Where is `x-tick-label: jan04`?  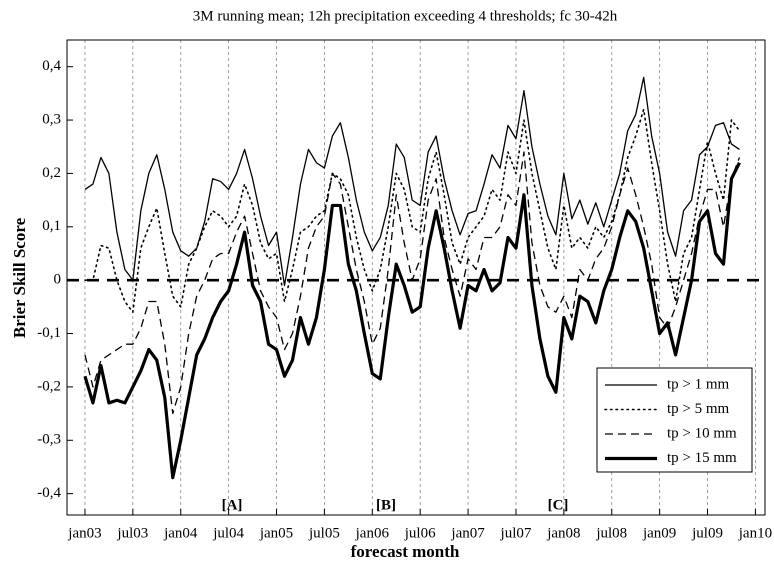 x-tick-label: jan04 is located at coordinates (180, 533).